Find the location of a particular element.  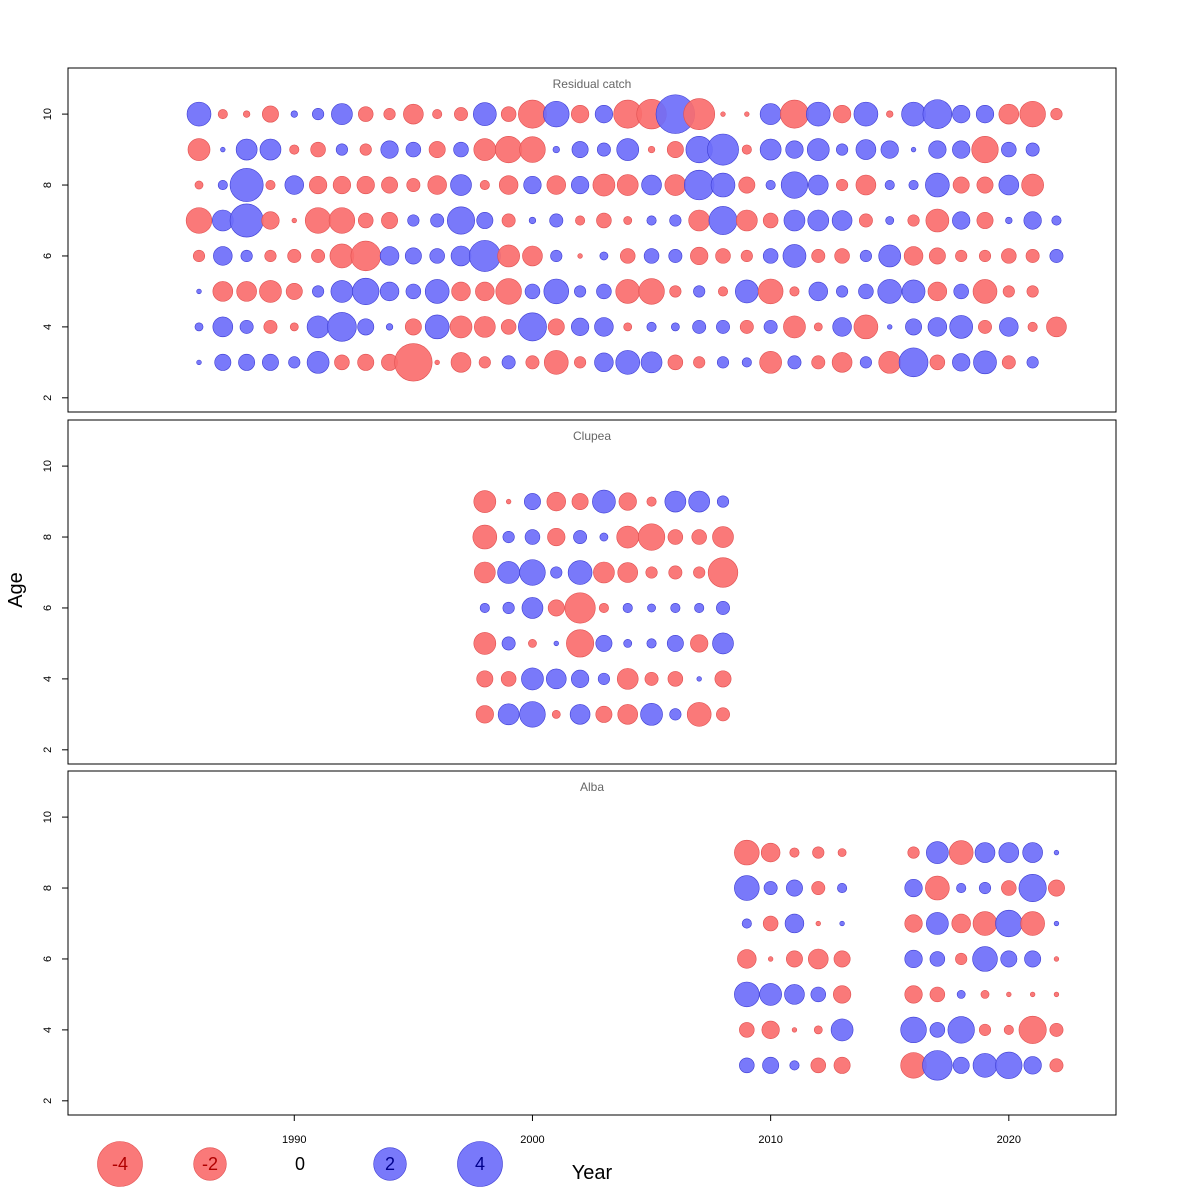

y-tick-label: 10 is located at coordinates (48, 817).